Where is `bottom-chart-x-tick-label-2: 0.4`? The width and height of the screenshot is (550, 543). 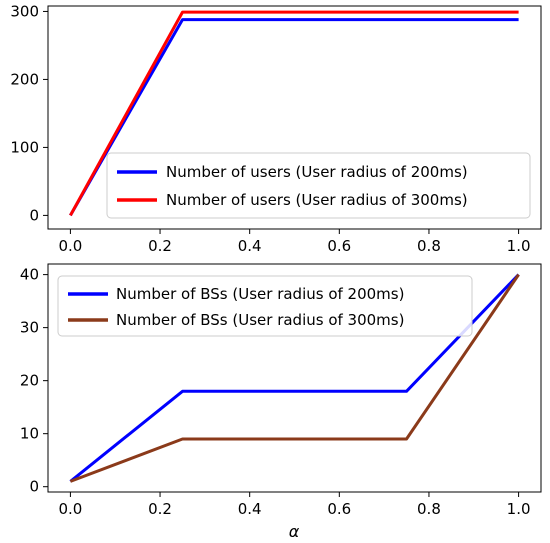
bottom-chart-x-tick-label-2: 0.4 is located at coordinates (250, 509).